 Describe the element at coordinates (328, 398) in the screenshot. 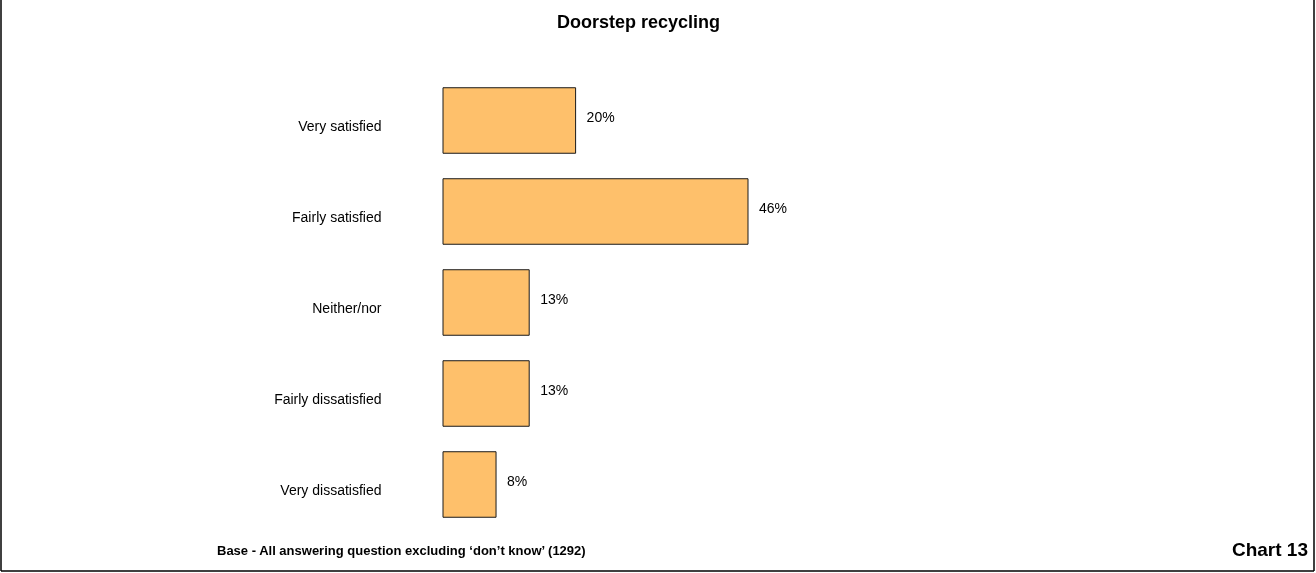

I see `y-tick-label: Fairly dissatisfied` at that location.